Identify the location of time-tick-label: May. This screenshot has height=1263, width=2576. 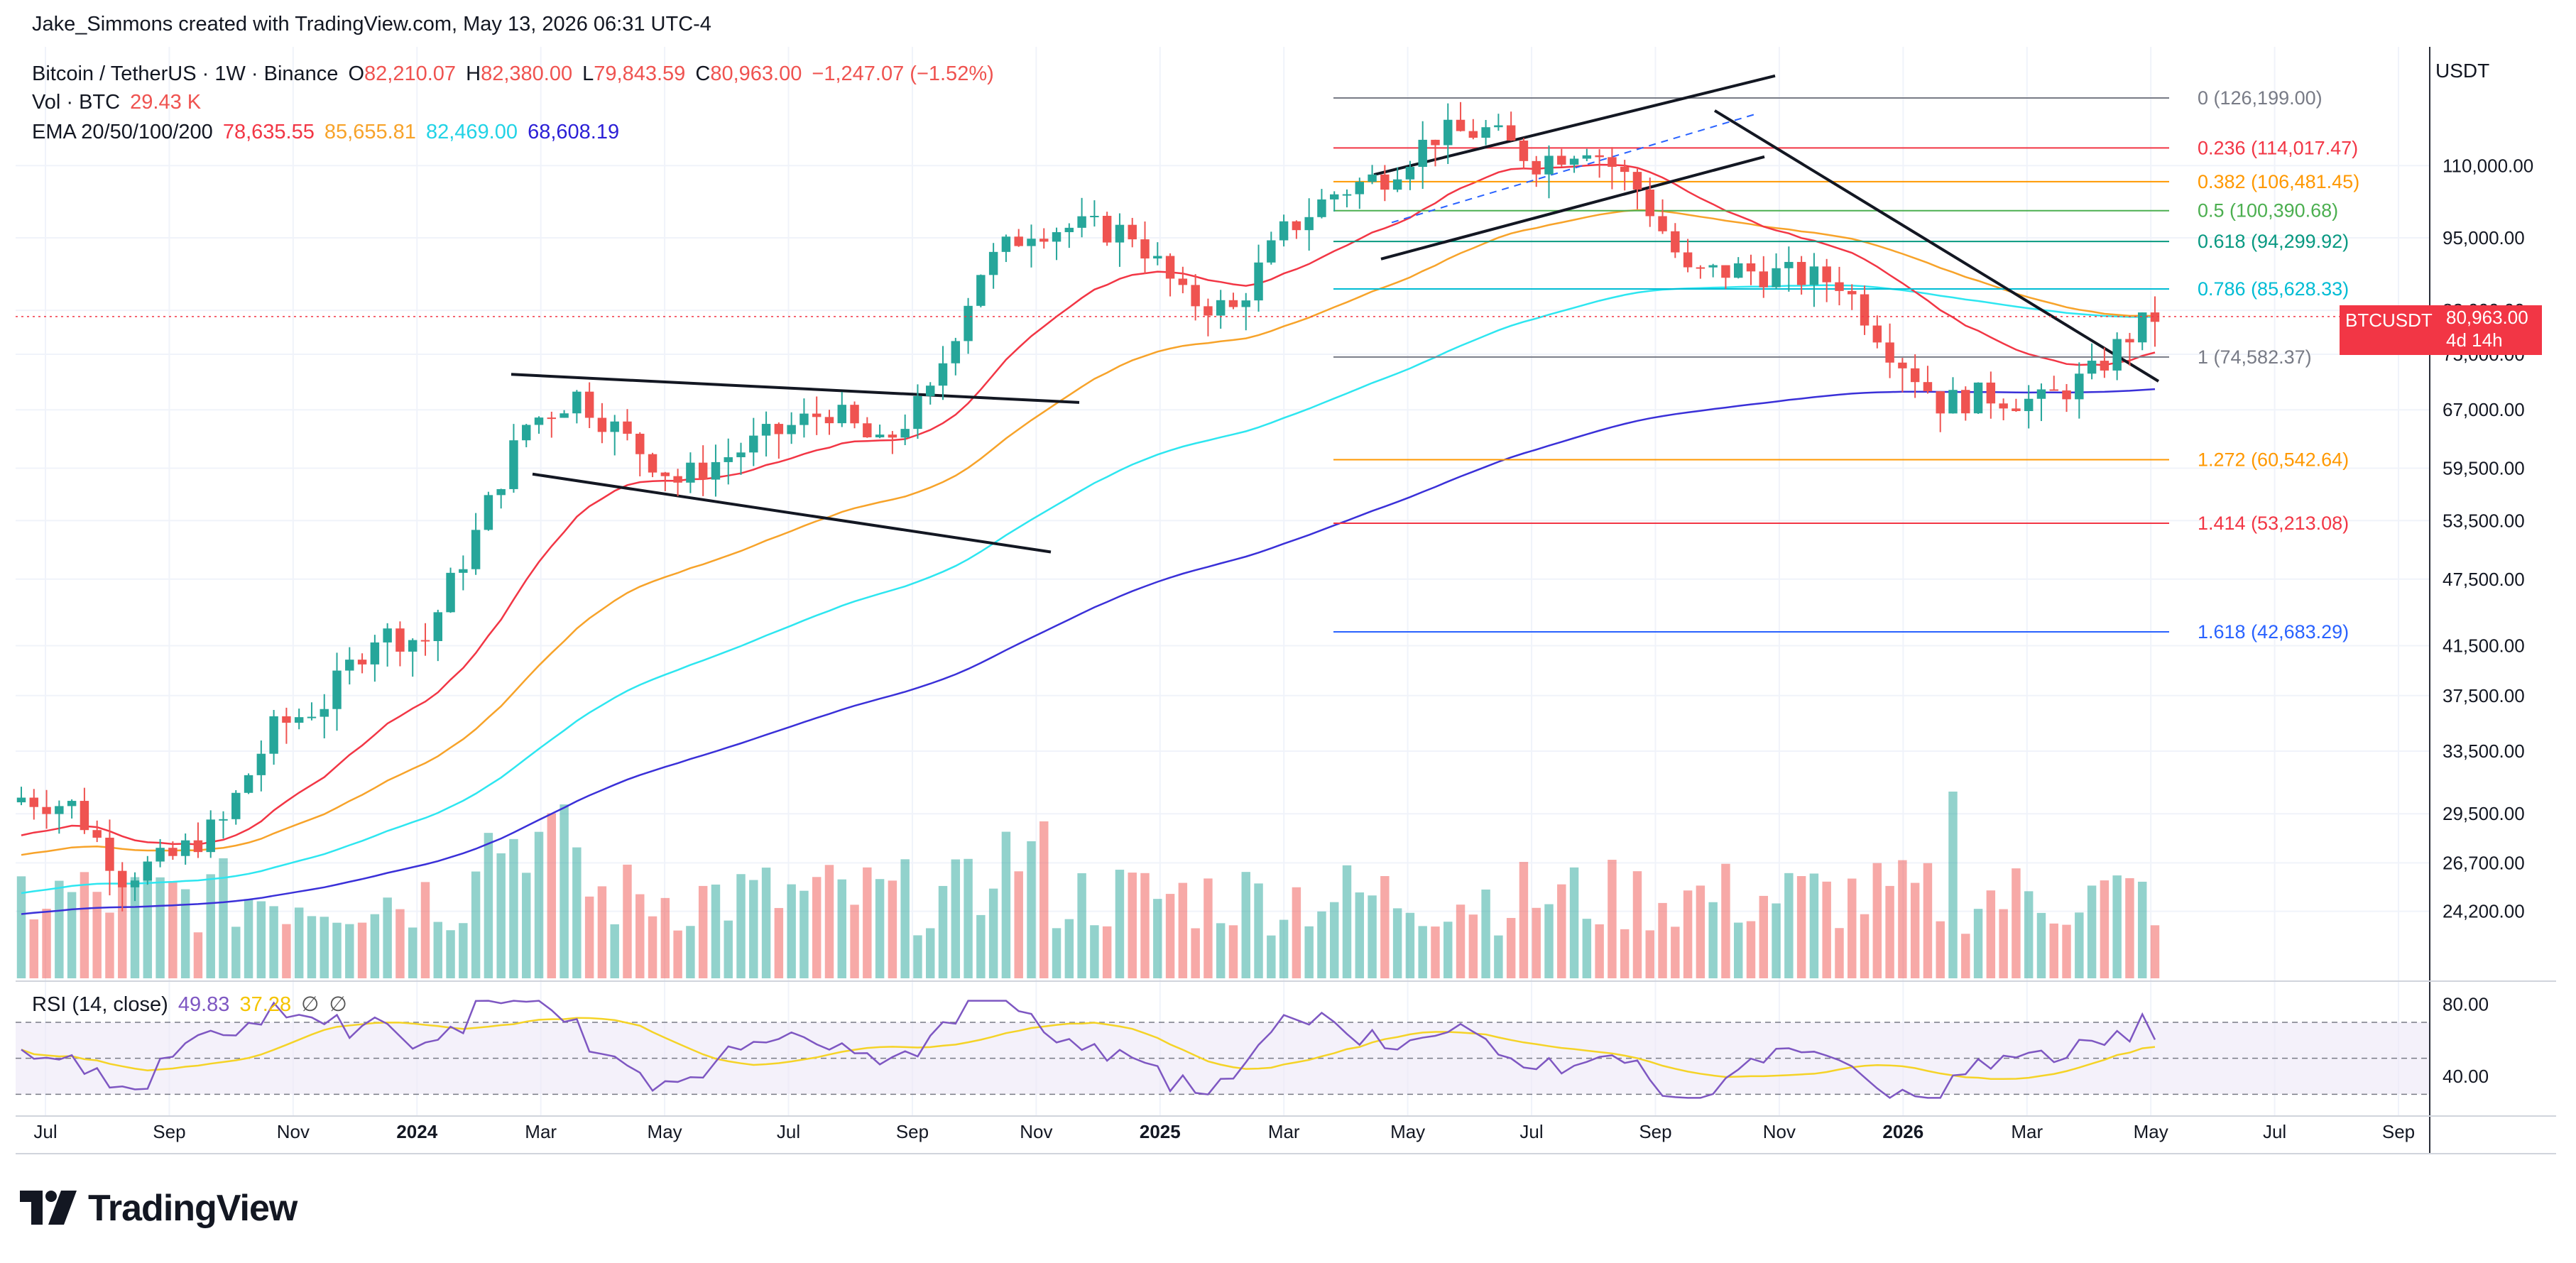
(1407, 1131).